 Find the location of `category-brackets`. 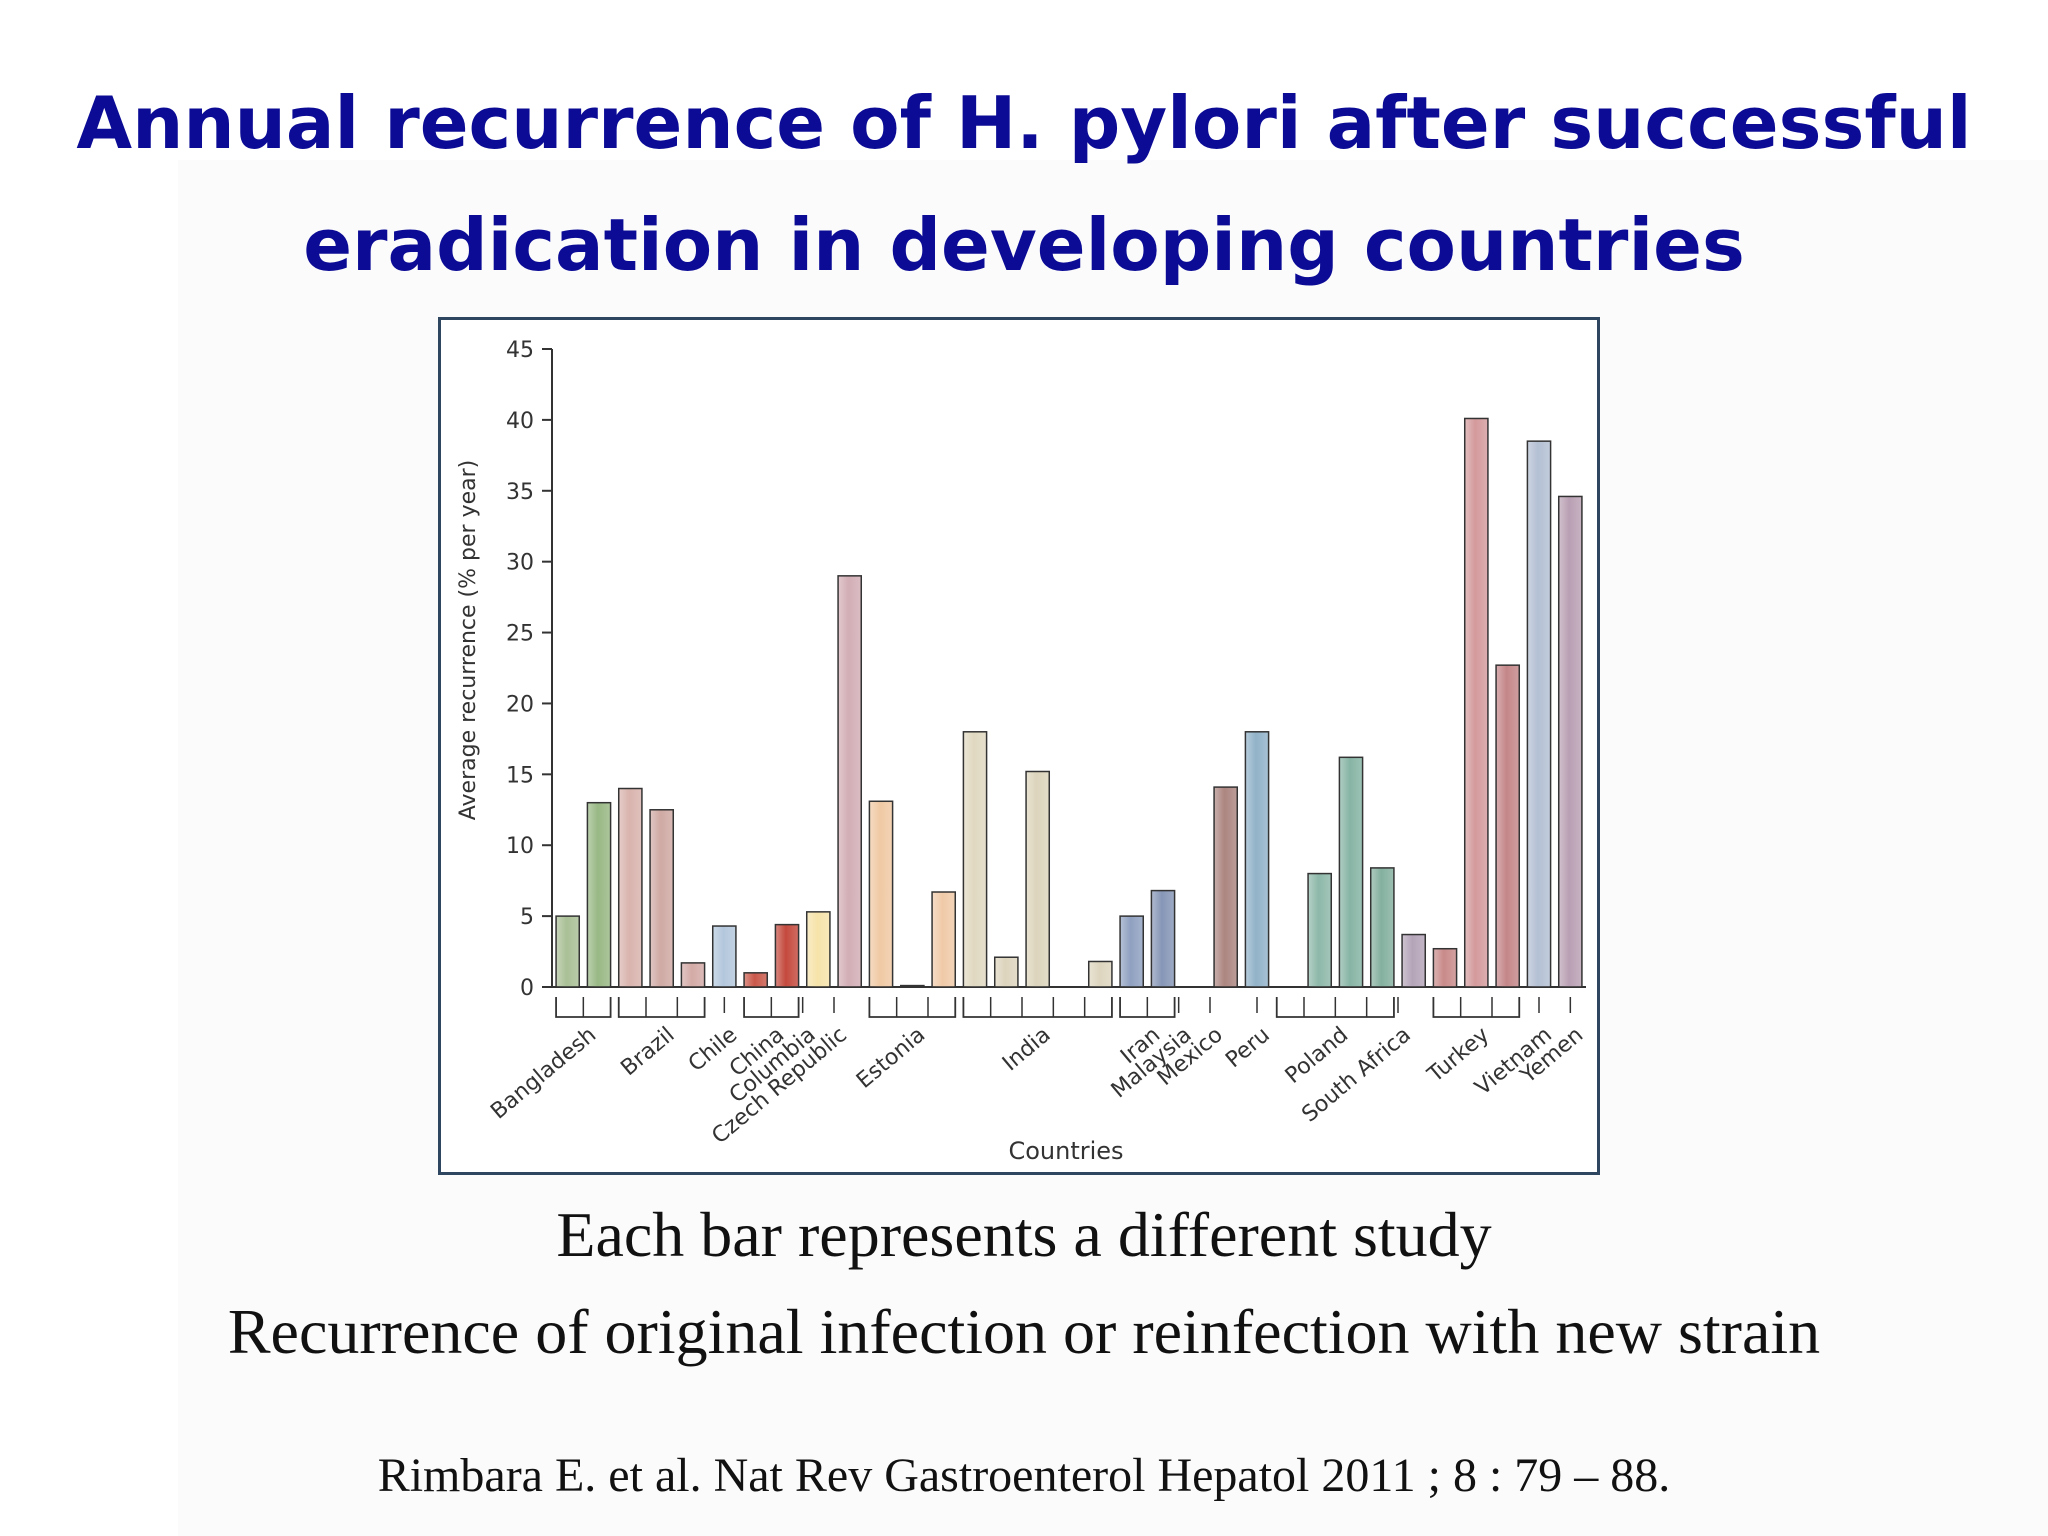

category-brackets is located at coordinates (1063, 1007).